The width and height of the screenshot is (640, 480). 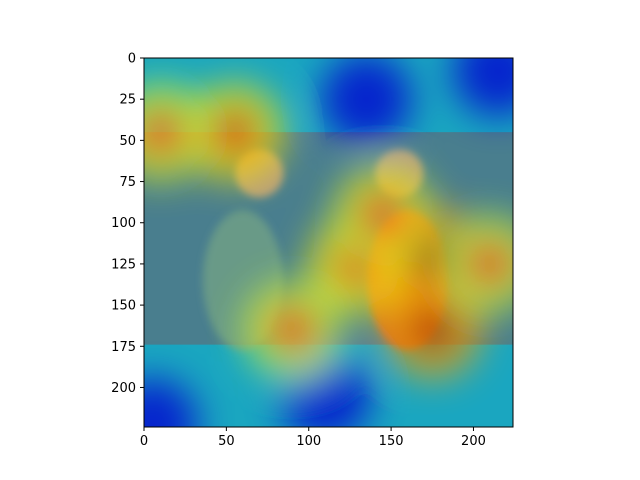 I want to click on y-axis: 0 25 50 75 100 125 150 175 200, so click(x=127, y=224).